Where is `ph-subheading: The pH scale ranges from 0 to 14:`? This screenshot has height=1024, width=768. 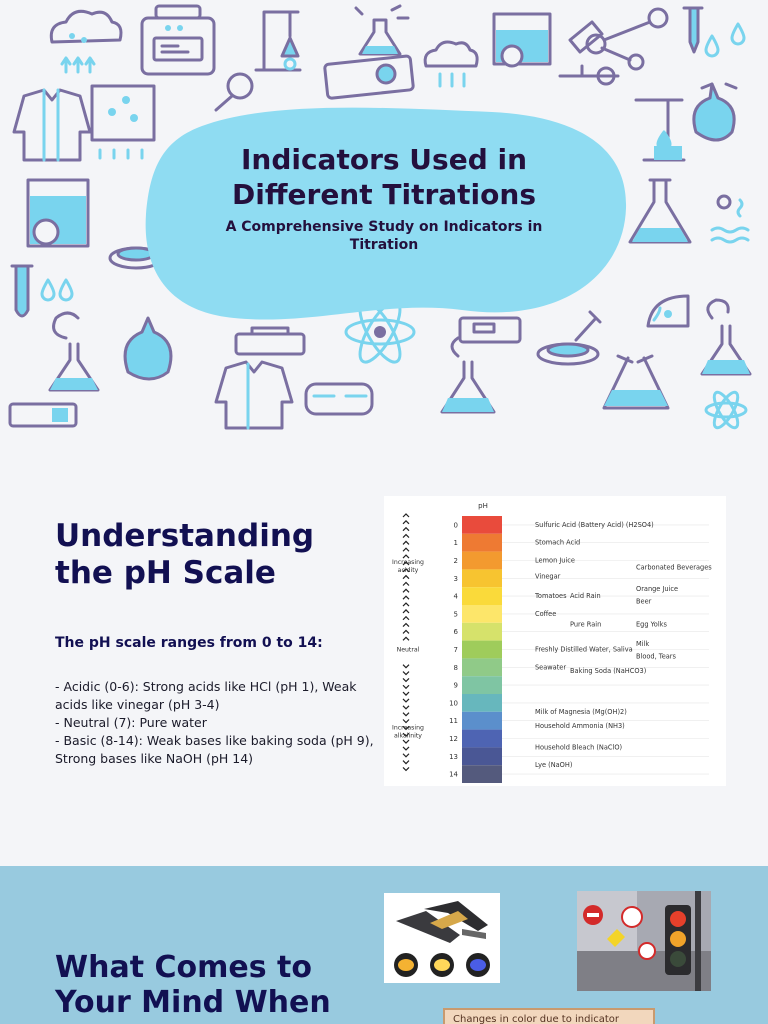
ph-subheading: The pH scale ranges from 0 to 14: is located at coordinates (189, 643).